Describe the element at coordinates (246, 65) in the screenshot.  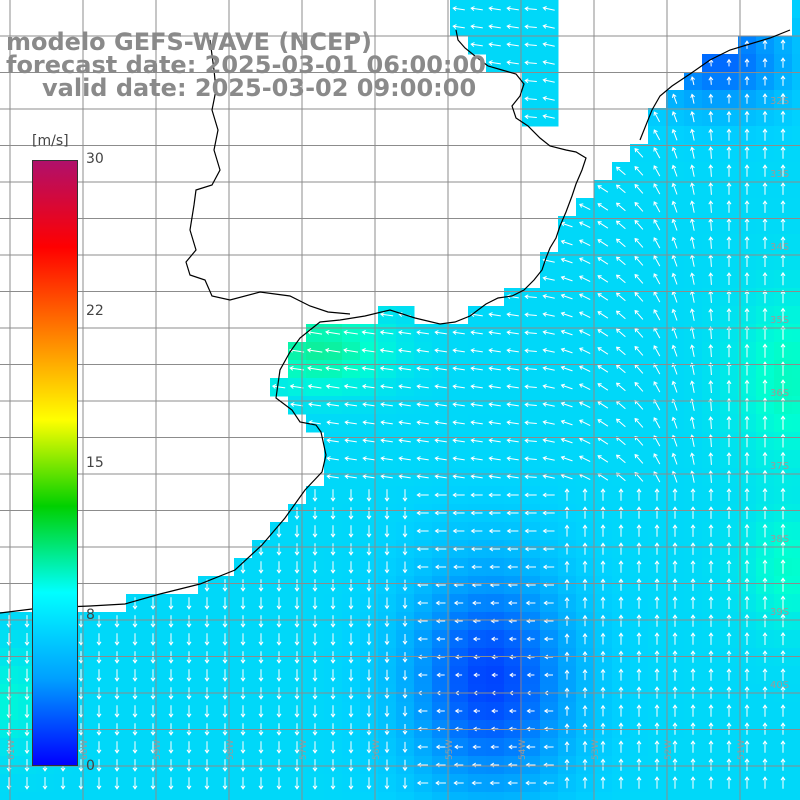
I see `title-forecast-date: forecast date: 2025-03-01 06:00:00` at that location.